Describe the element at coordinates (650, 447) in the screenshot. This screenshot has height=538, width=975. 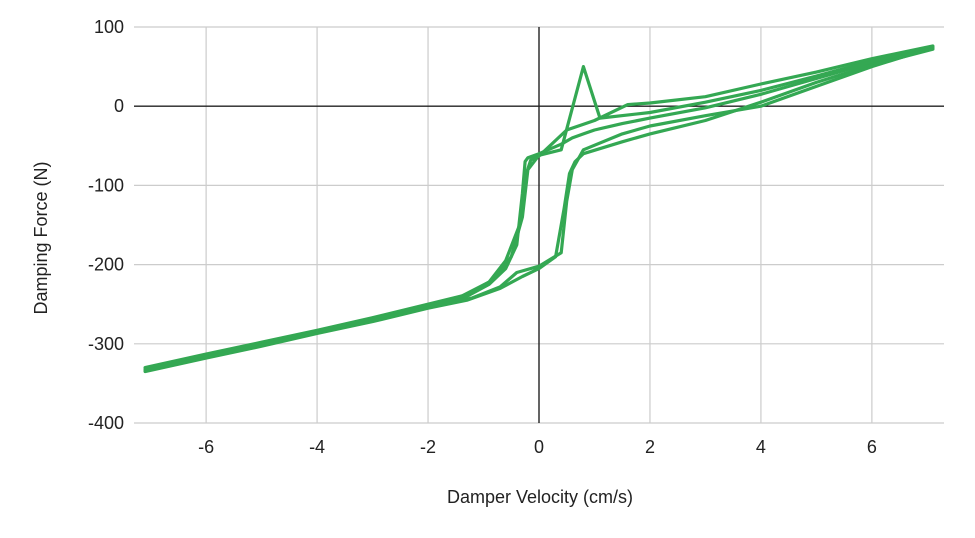
I see `x-tick-label: 2` at that location.